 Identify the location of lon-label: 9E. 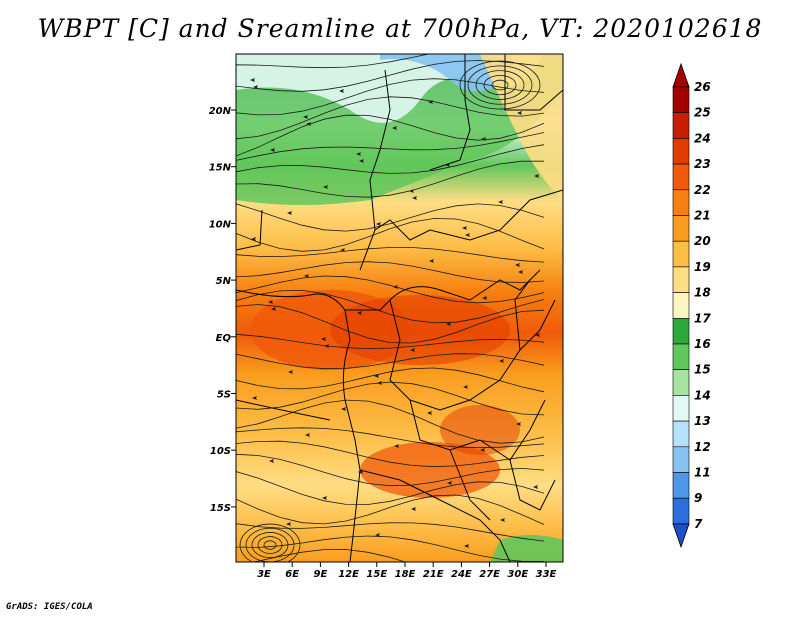
(321, 574).